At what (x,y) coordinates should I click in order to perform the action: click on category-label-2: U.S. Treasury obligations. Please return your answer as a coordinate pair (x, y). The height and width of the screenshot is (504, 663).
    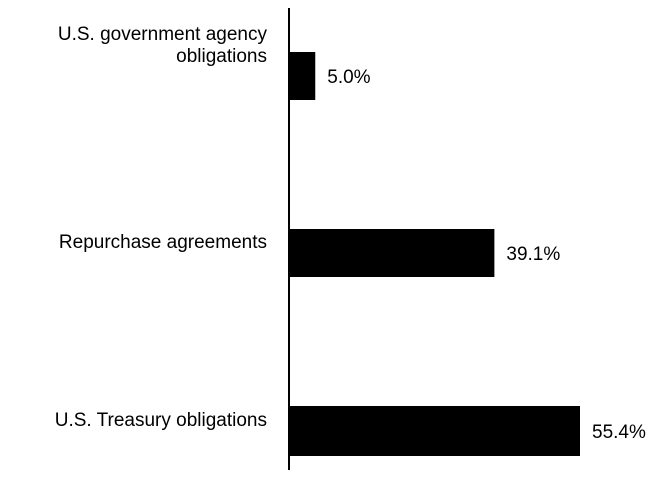
    Looking at the image, I should click on (161, 420).